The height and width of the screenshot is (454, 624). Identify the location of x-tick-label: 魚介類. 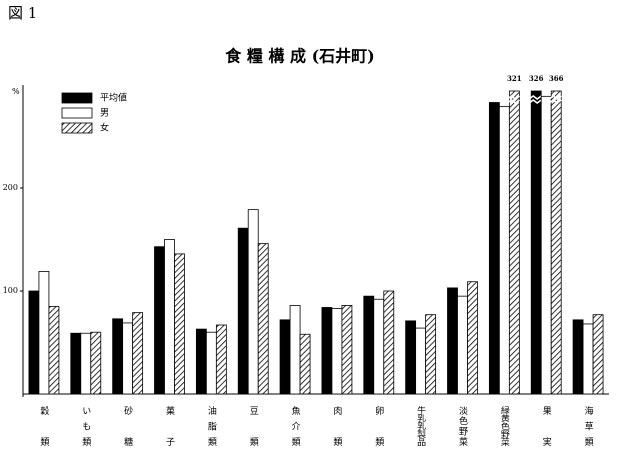
(295, 426).